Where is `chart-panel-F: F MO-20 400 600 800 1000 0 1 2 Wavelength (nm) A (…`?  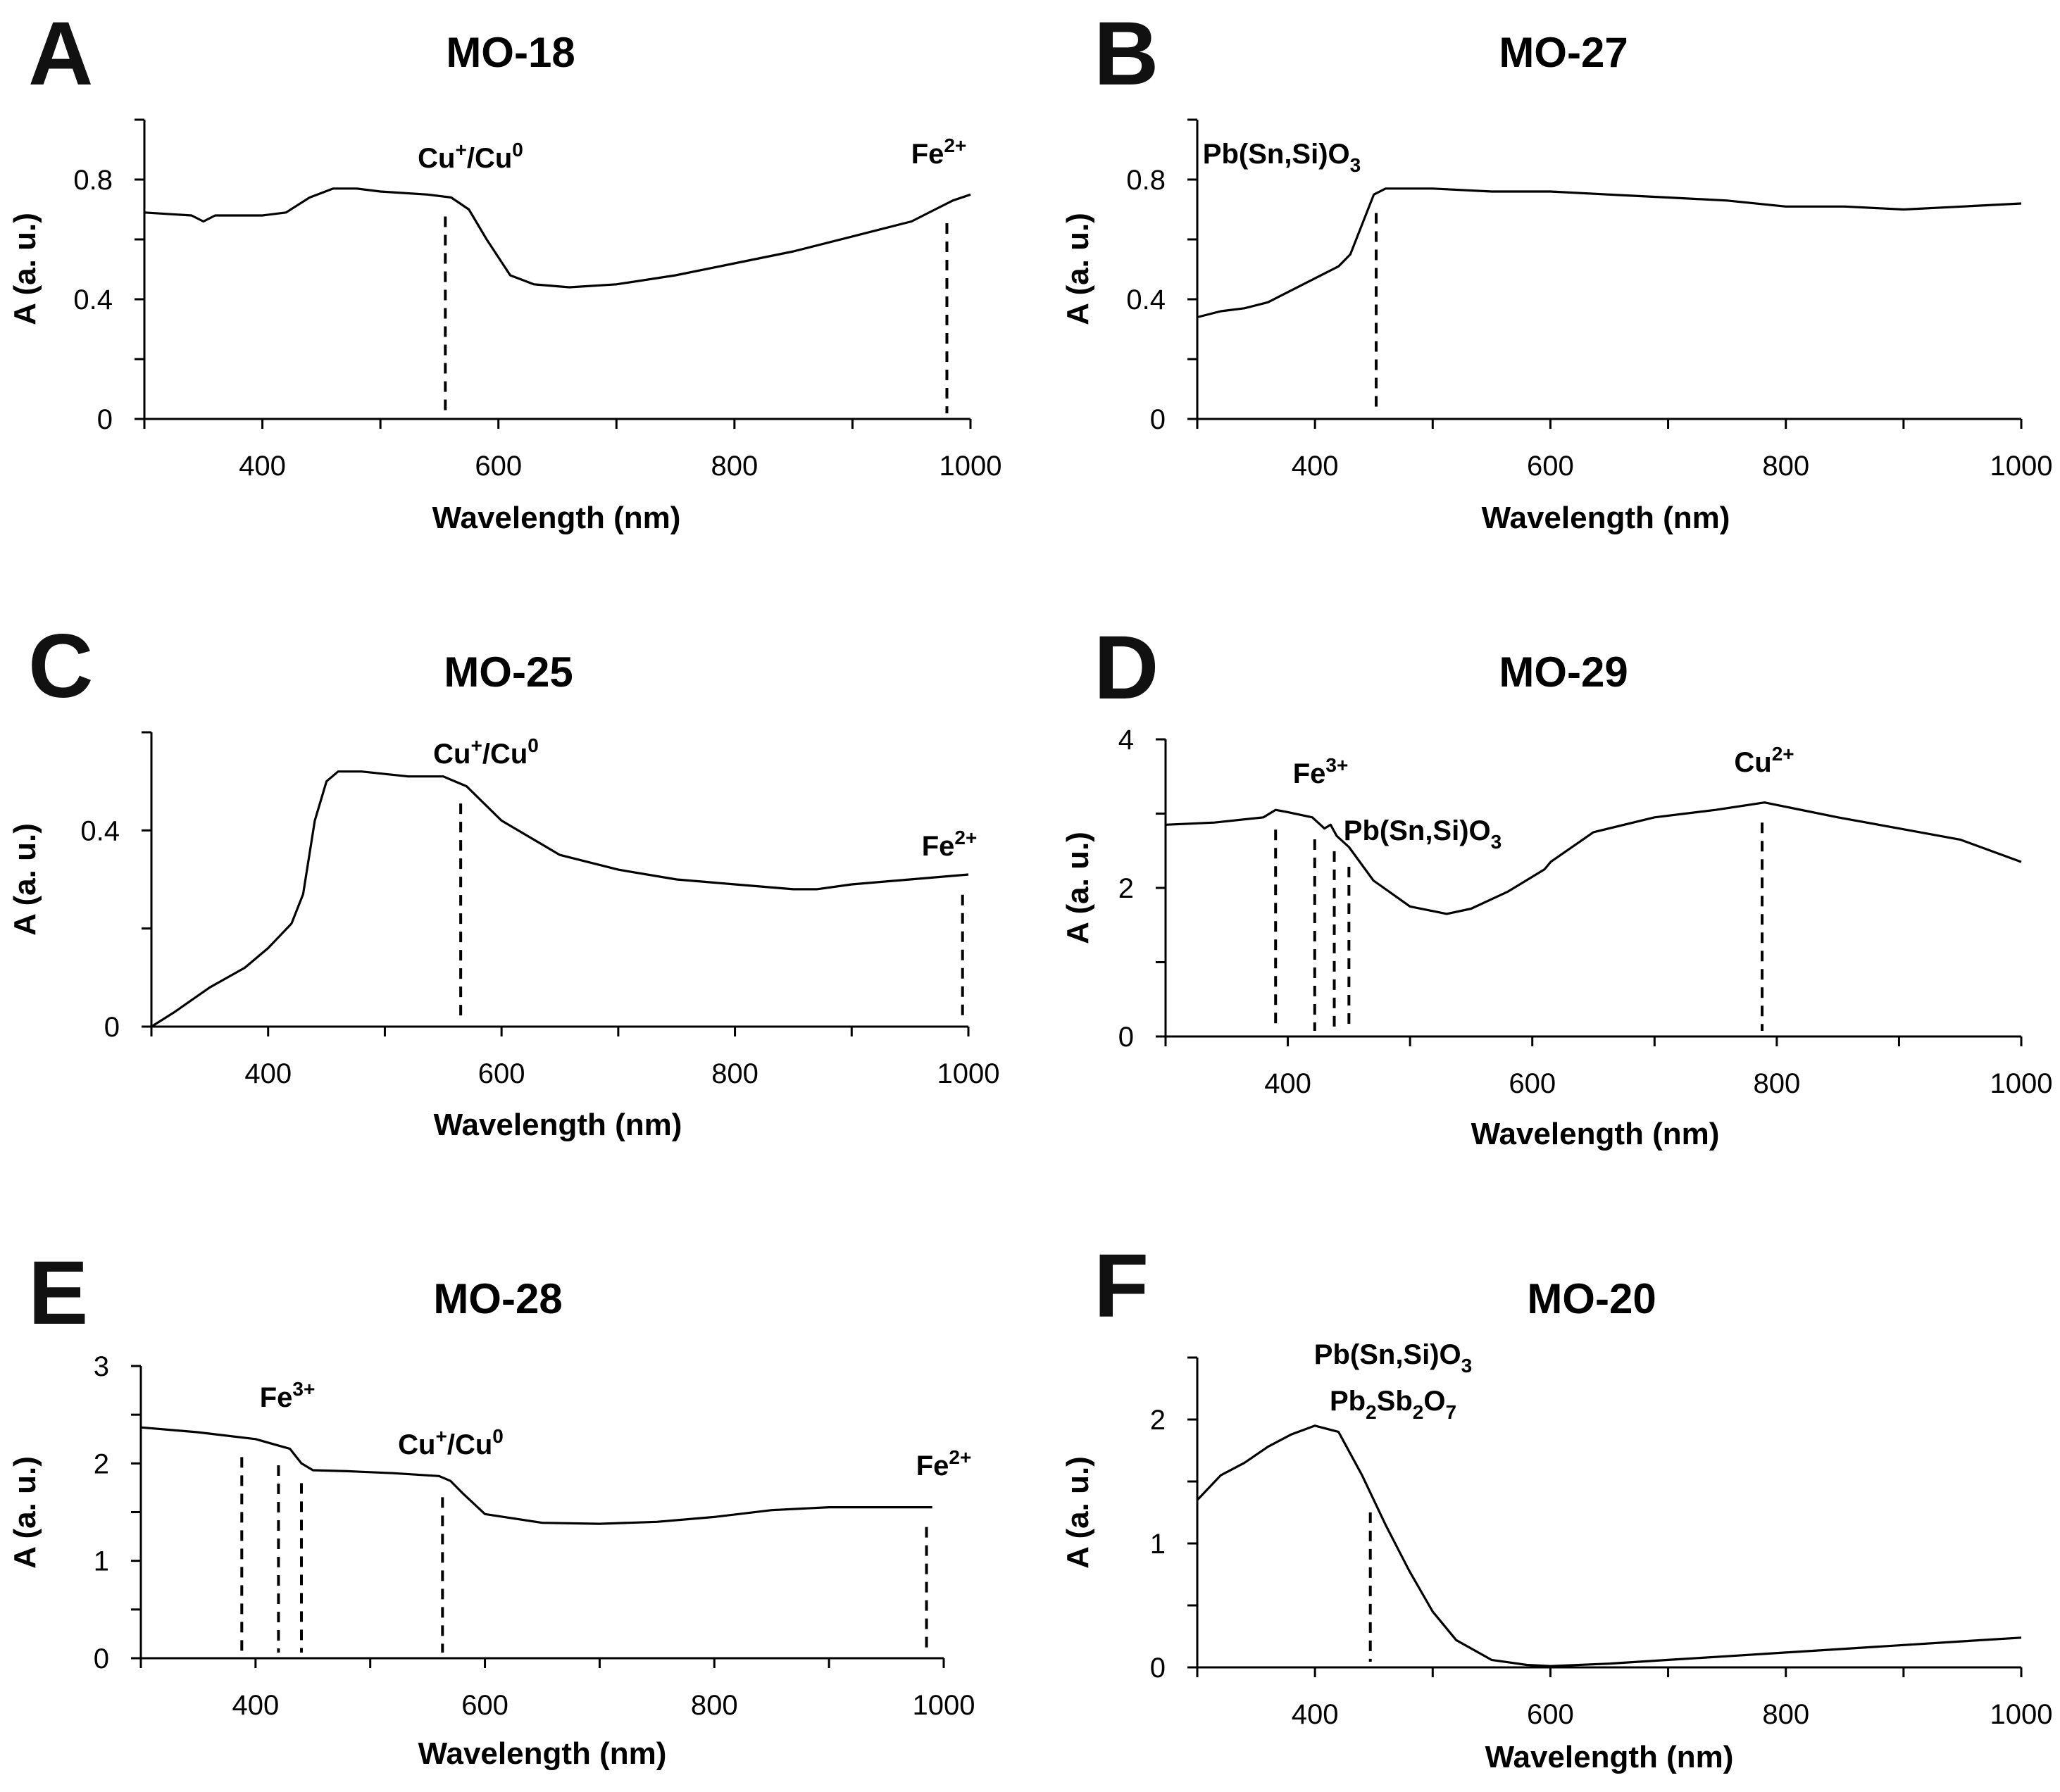 chart-panel-F: F MO-20 400 600 800 1000 0 1 2 Wavelength (nm) A (… is located at coordinates (1556, 1505).